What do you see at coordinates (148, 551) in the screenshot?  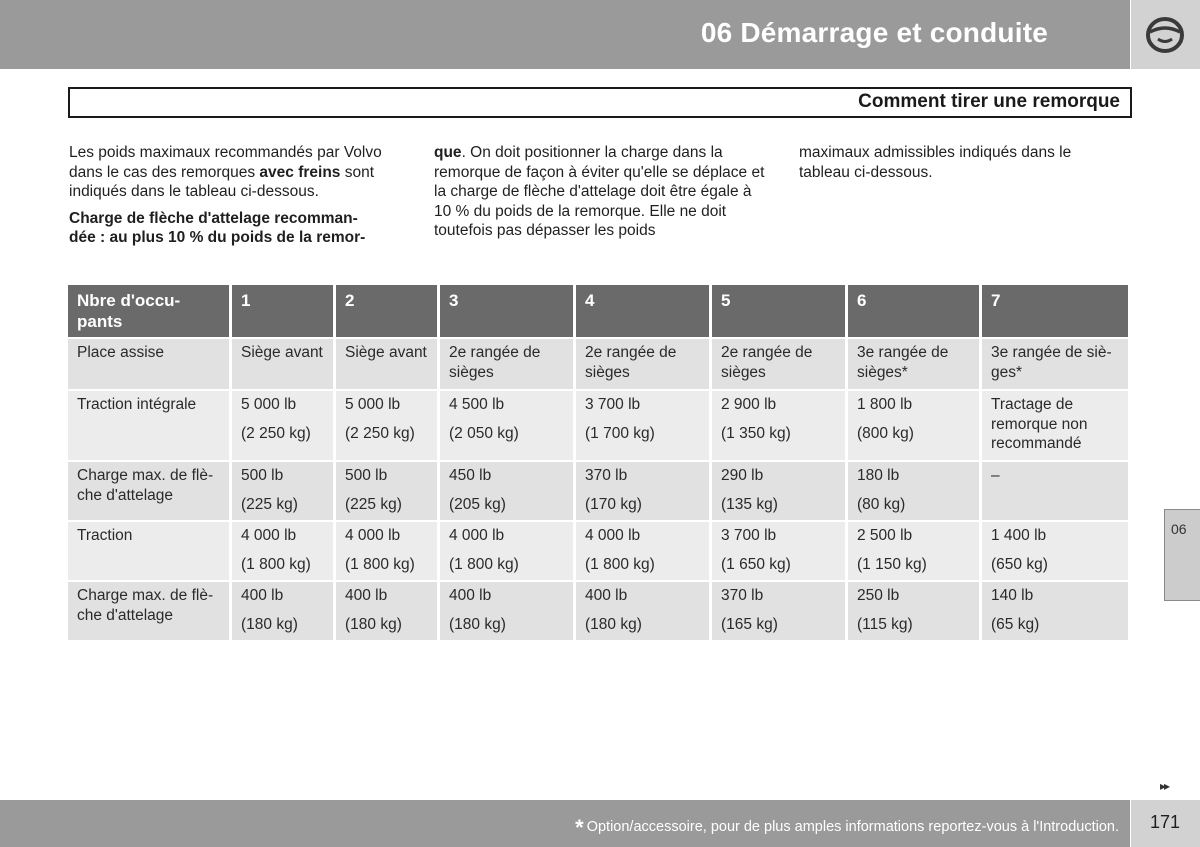 I see `row-label: Traction` at bounding box center [148, 551].